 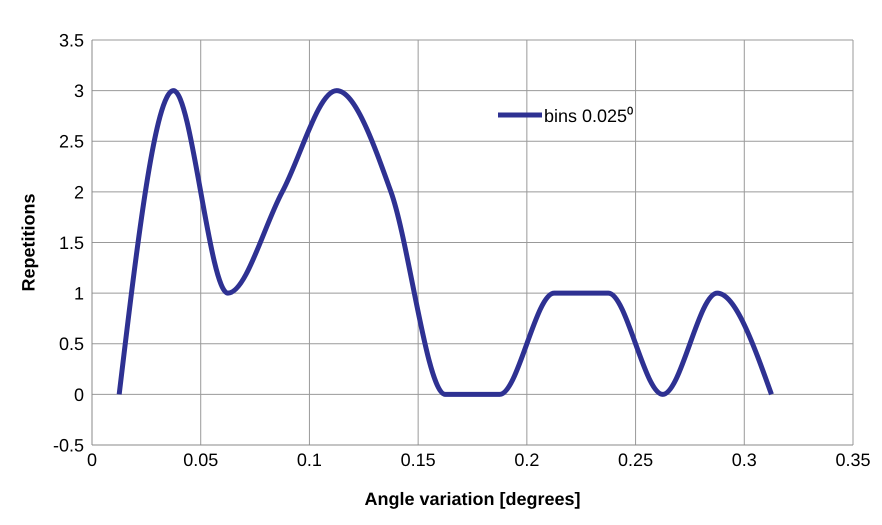 What do you see at coordinates (744, 460) in the screenshot?
I see `x-tick-label: 0.3` at bounding box center [744, 460].